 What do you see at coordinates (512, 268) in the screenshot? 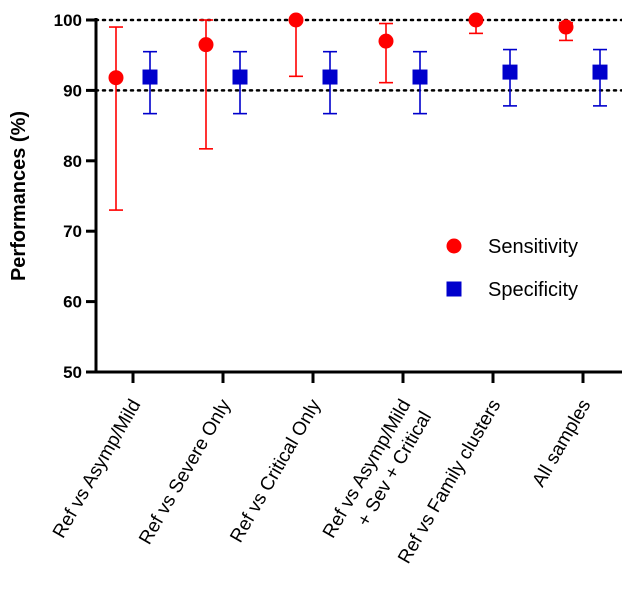
I see `legend: Sensitivity Specificity` at bounding box center [512, 268].